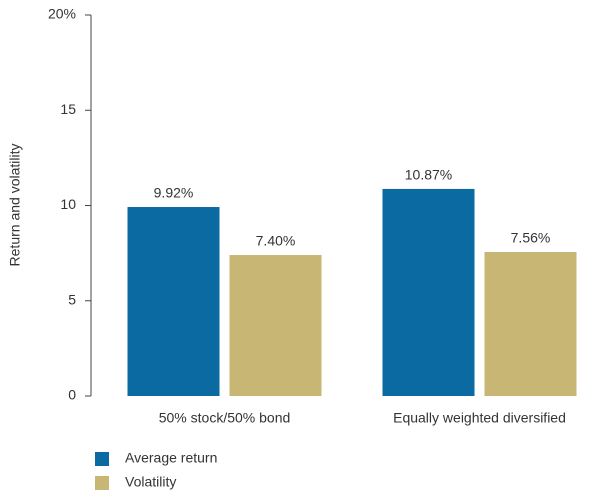  Describe the element at coordinates (68, 204) in the screenshot. I see `y-tick-label: 10` at that location.